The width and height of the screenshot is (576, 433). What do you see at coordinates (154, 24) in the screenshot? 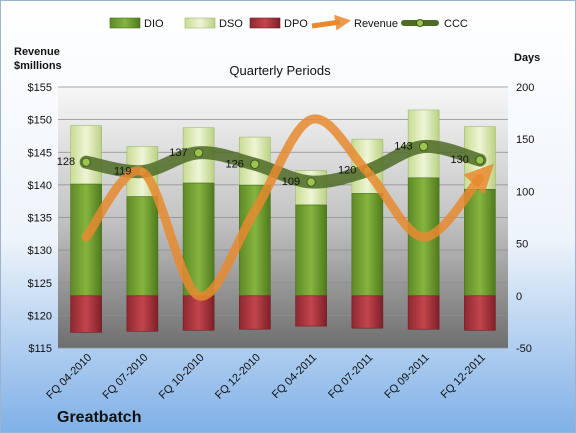
I see `legend-label: DIO` at bounding box center [154, 24].